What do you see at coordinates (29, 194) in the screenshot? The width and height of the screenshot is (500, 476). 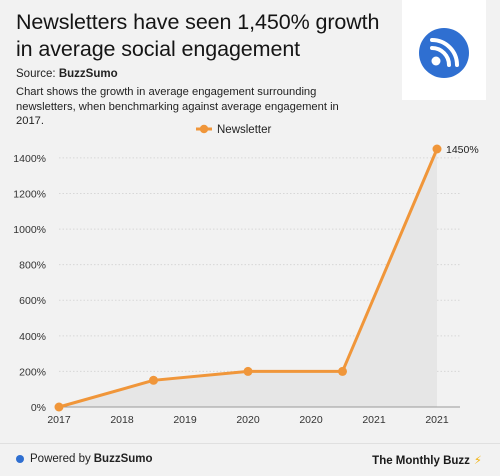 I see `y-tick-label: 1200%` at bounding box center [29, 194].